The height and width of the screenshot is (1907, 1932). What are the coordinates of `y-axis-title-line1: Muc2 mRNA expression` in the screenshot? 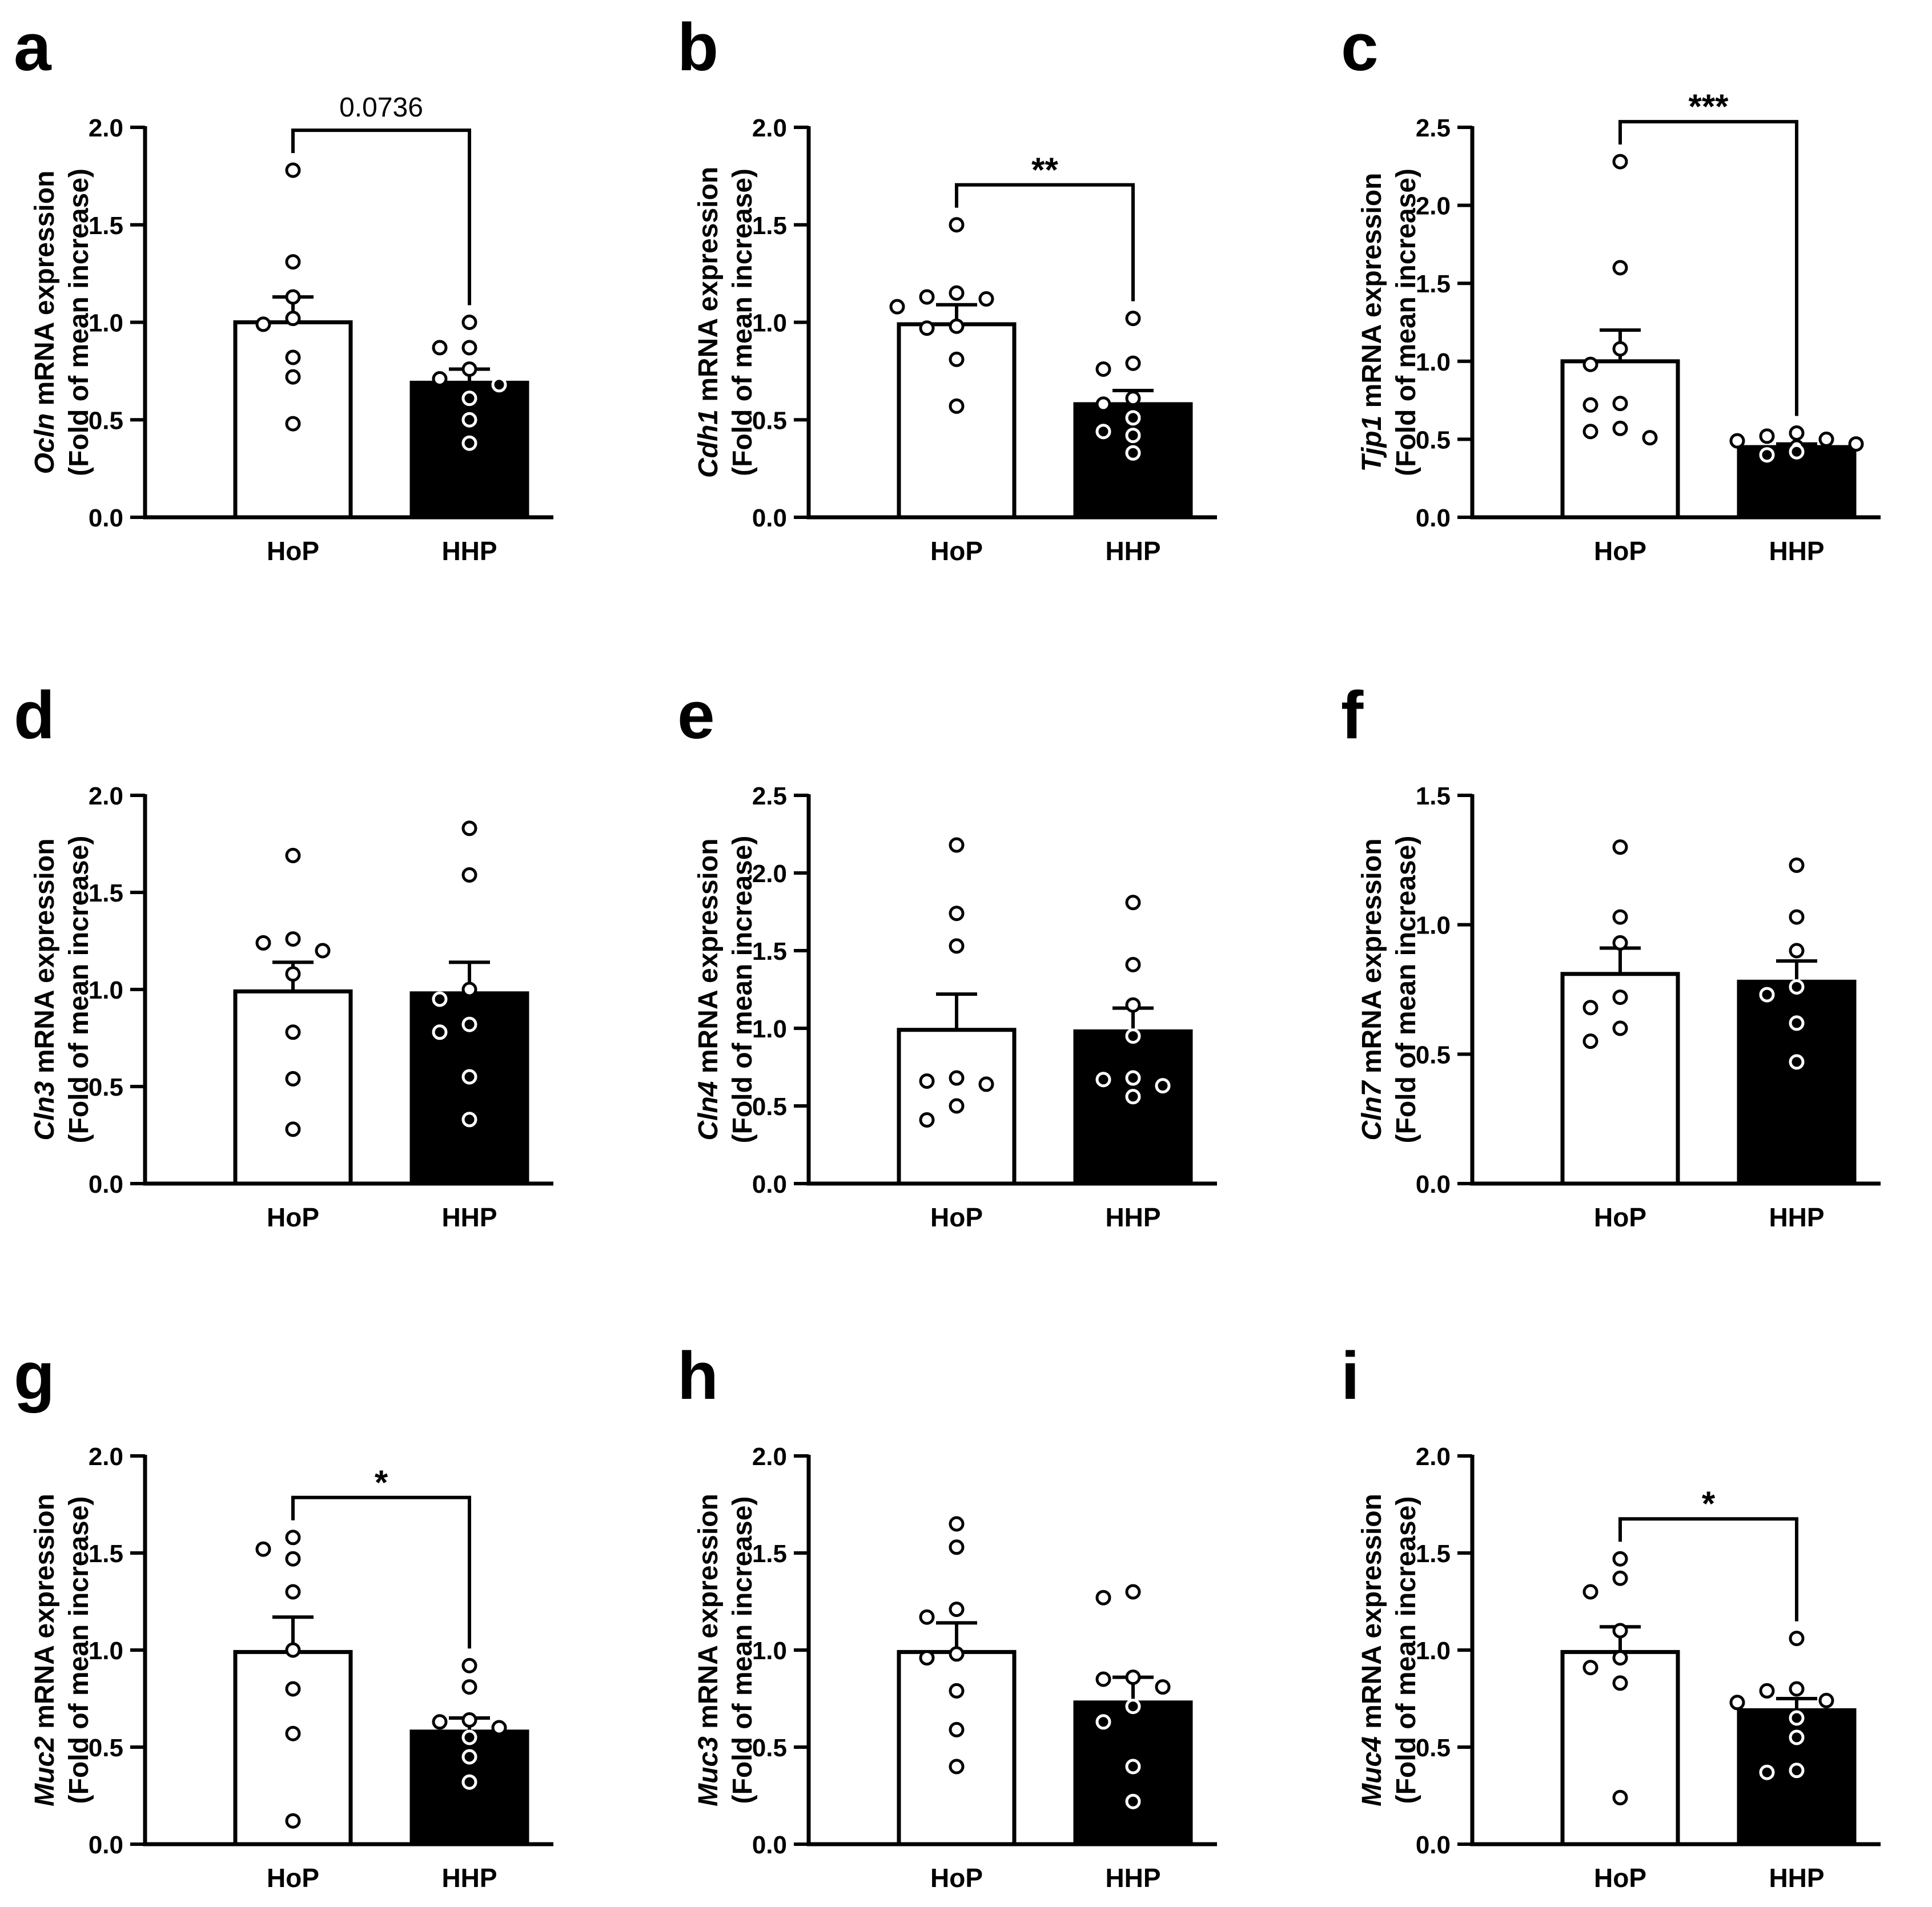 It's located at (45, 1650).